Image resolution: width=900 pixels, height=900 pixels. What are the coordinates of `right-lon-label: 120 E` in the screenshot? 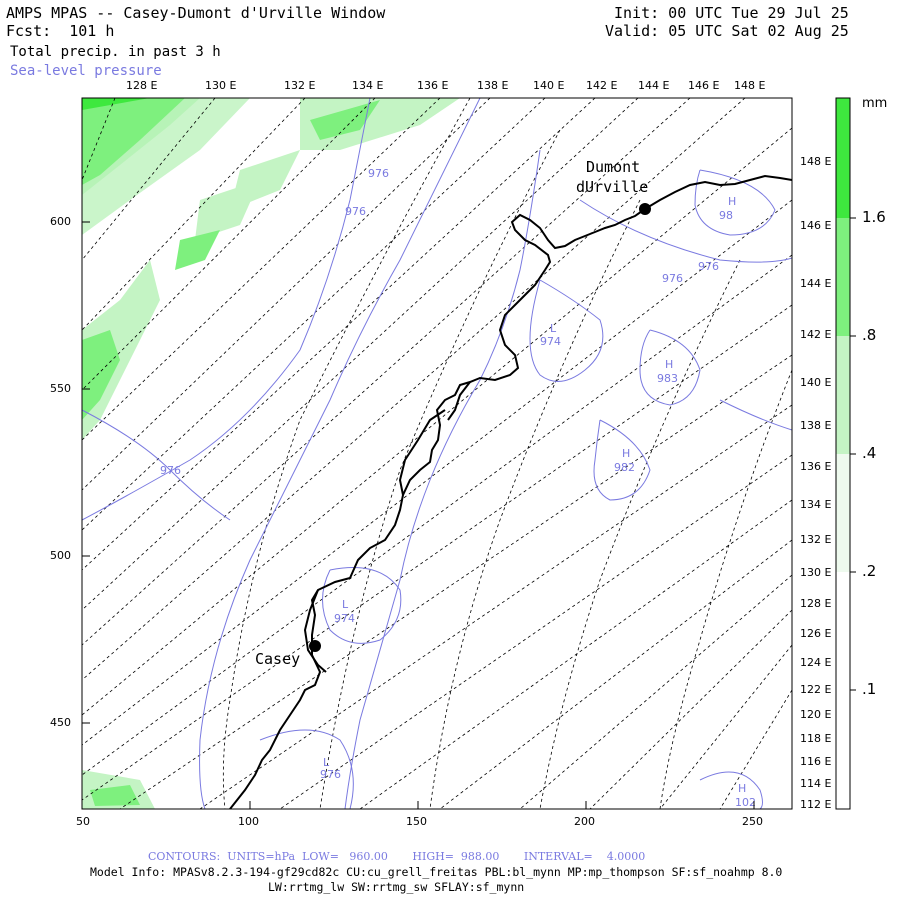 It's located at (816, 714).